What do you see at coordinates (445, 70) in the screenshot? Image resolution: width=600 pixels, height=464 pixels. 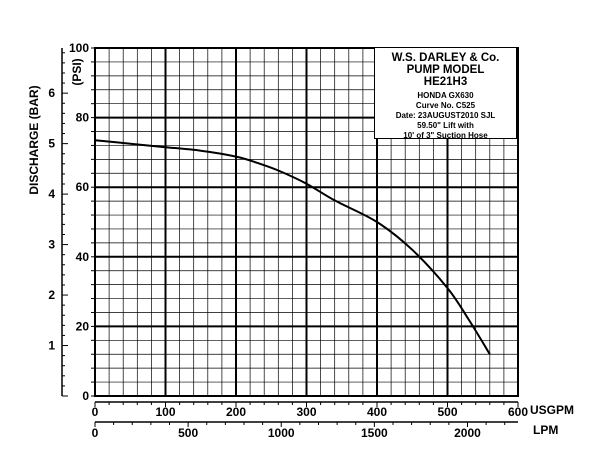 I see `pump-model-heading: PUMP MODEL` at bounding box center [445, 70].